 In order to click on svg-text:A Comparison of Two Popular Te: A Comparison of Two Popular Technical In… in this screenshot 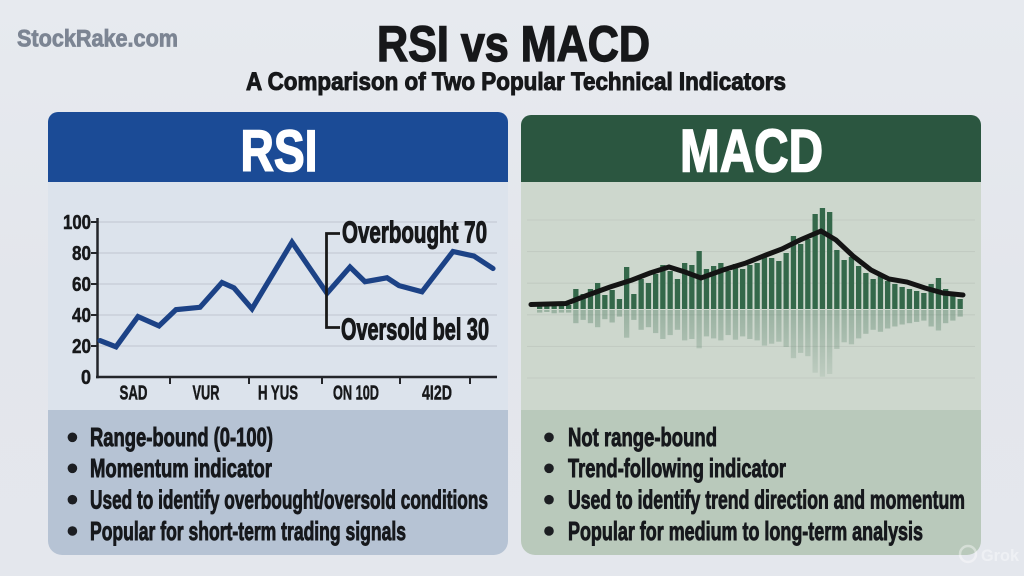, I will do `click(516, 82)`.